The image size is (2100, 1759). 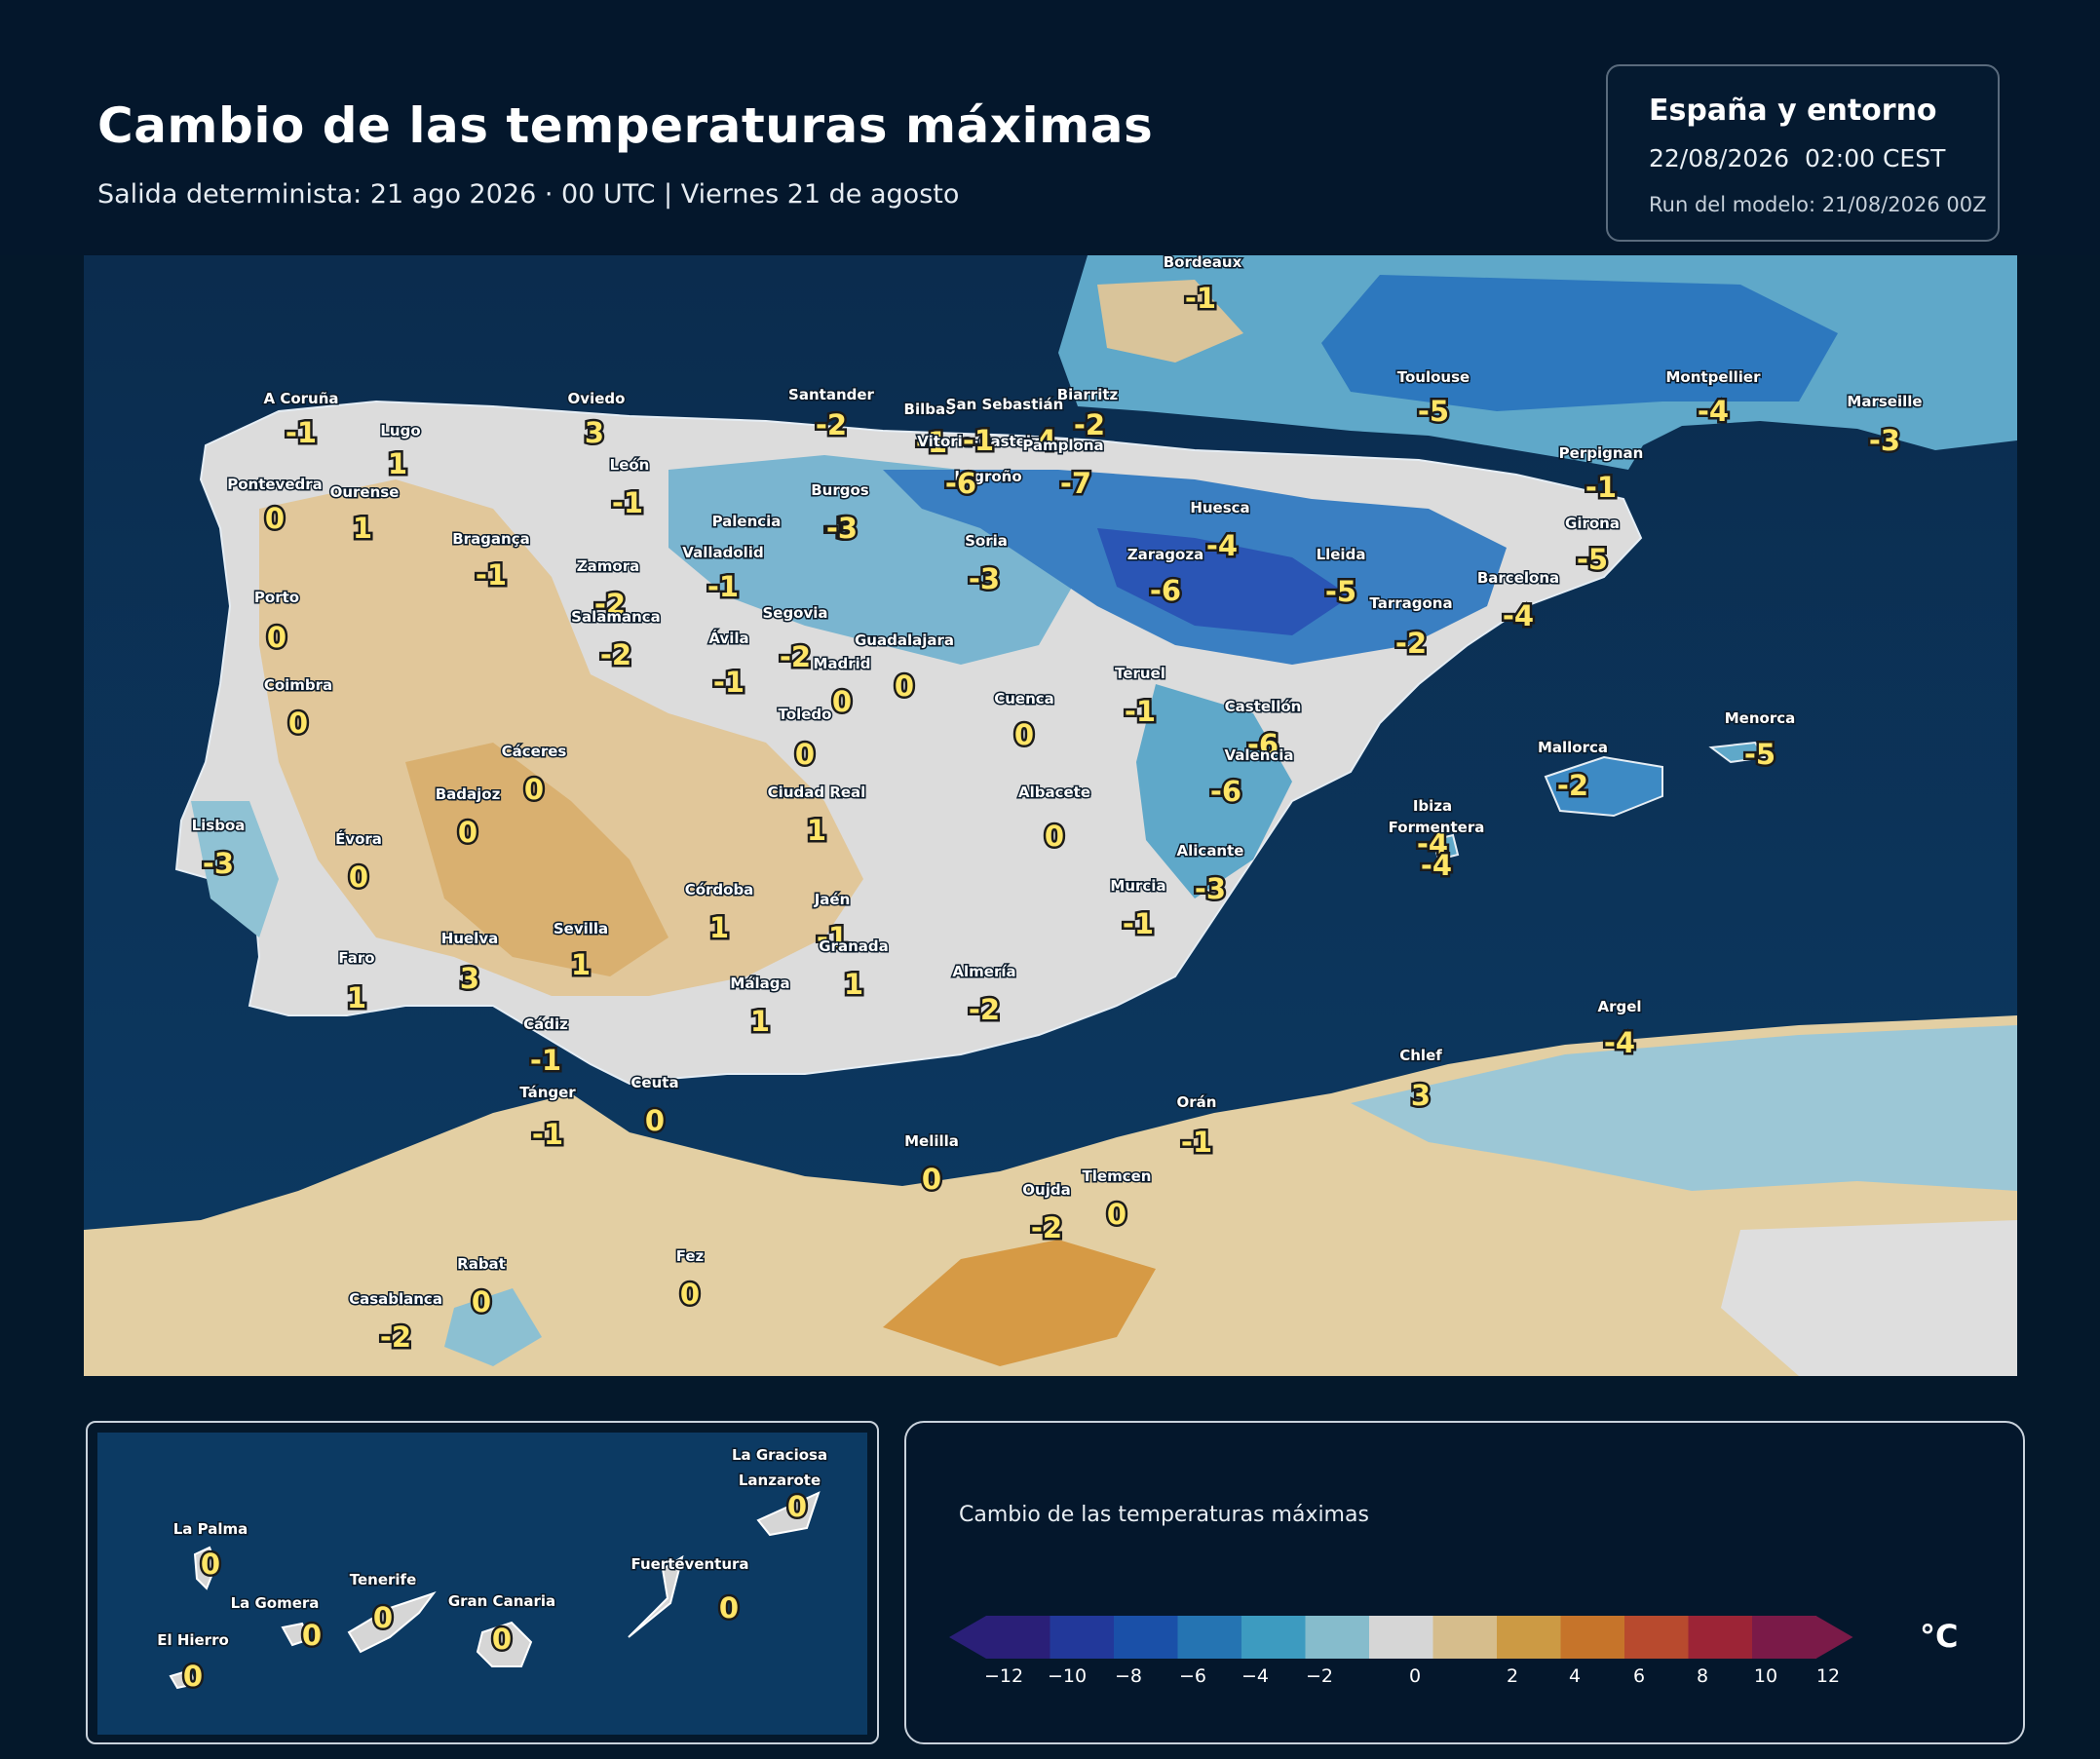 What do you see at coordinates (469, 964) in the screenshot?
I see `station-huelva: Huelva 3` at bounding box center [469, 964].